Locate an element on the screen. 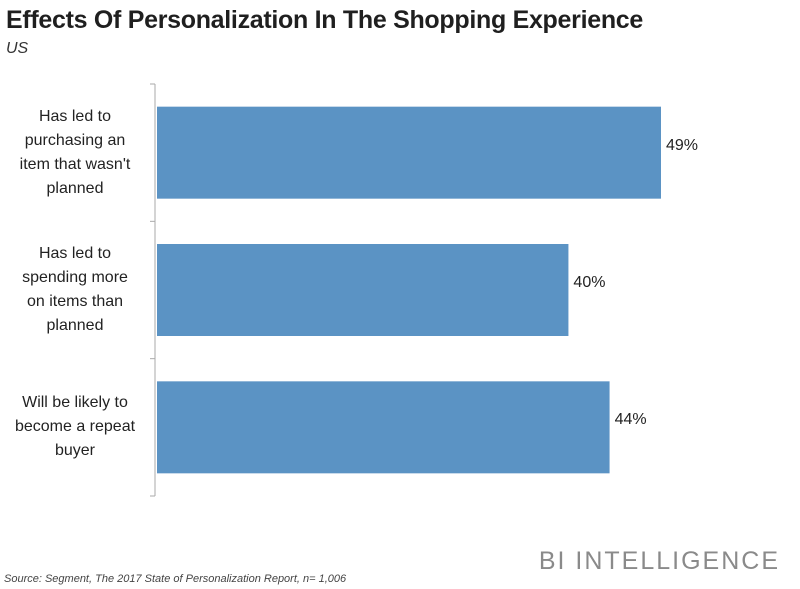 This screenshot has height=589, width=800. data-label-2: 40% is located at coordinates (589, 282).